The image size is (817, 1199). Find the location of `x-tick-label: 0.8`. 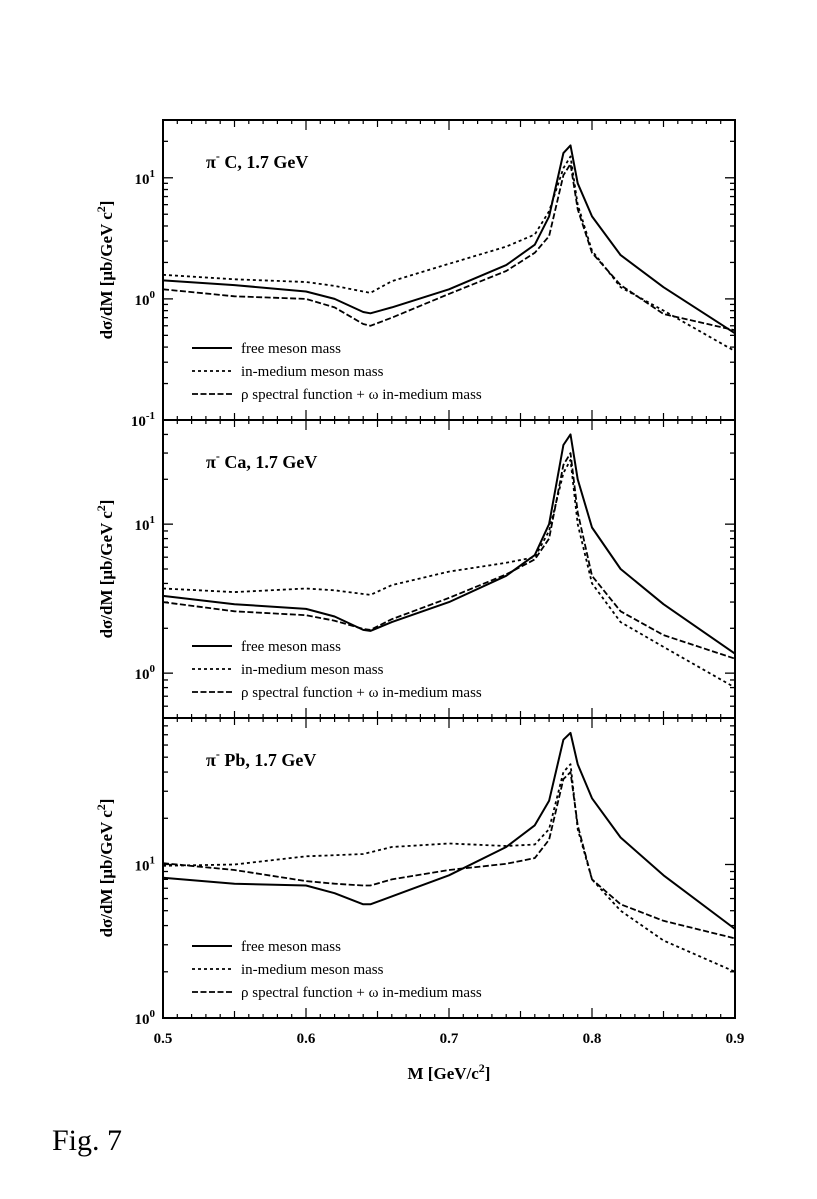

x-tick-label: 0.8 is located at coordinates (592, 1039).